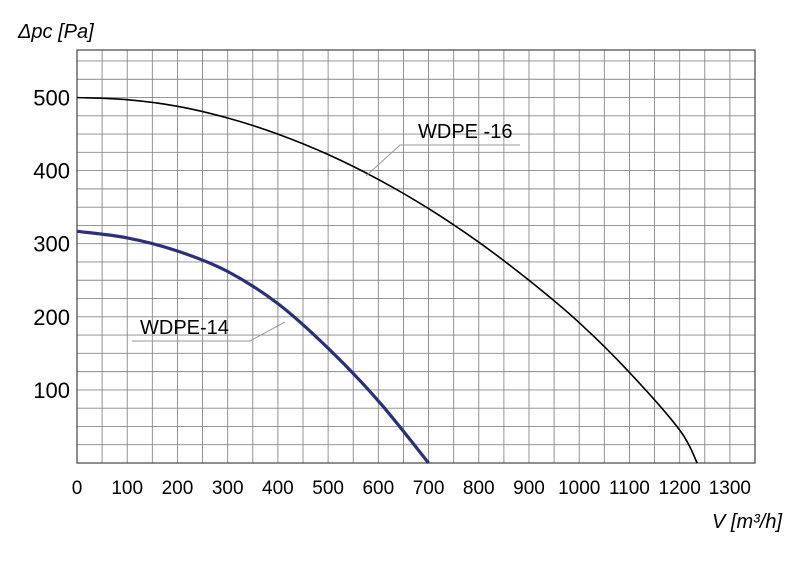 This screenshot has height=565, width=800. Describe the element at coordinates (479, 488) in the screenshot. I see `x-tick-label: 800` at that location.